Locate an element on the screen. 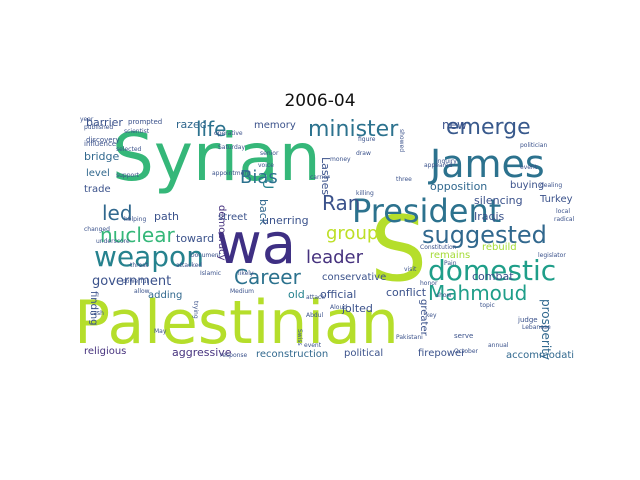 Image resolution: width=640 pixels, height=480 pixels. cloud-word: key is located at coordinates (431, 315).